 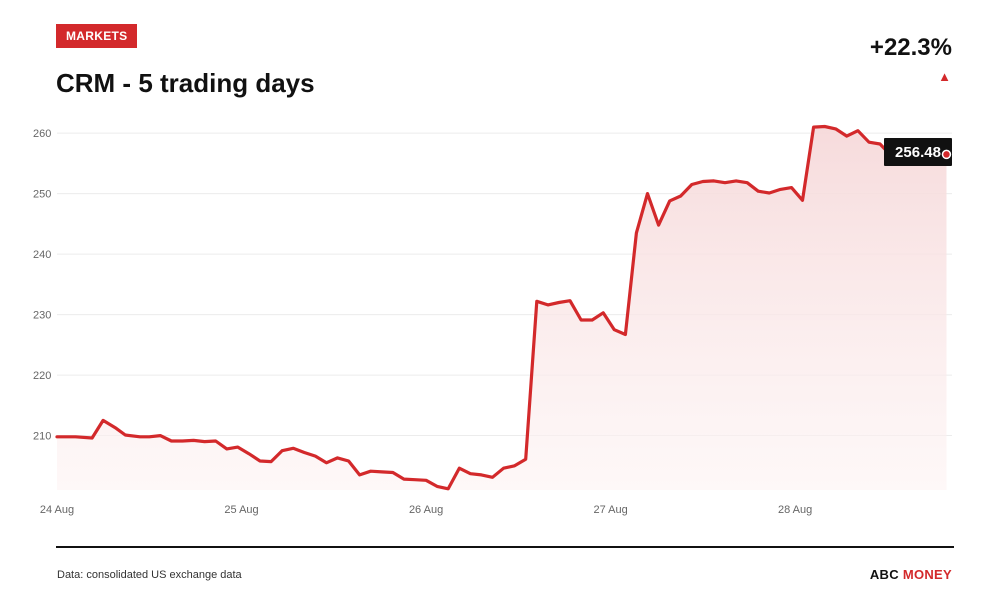 What do you see at coordinates (57, 510) in the screenshot?
I see `x-tick-label: 24 Aug` at bounding box center [57, 510].